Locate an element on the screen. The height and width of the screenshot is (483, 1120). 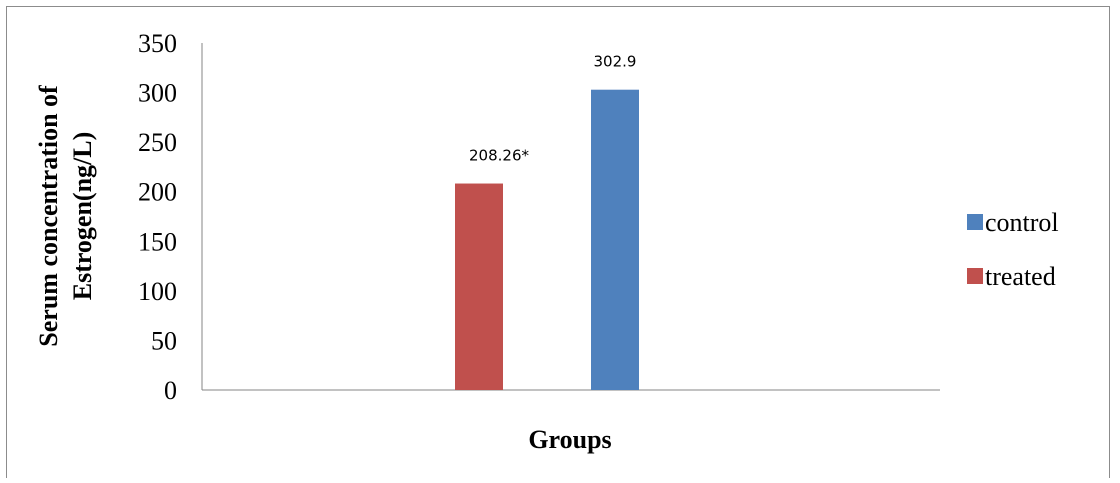
y-tick-label: 0 is located at coordinates (170, 390).